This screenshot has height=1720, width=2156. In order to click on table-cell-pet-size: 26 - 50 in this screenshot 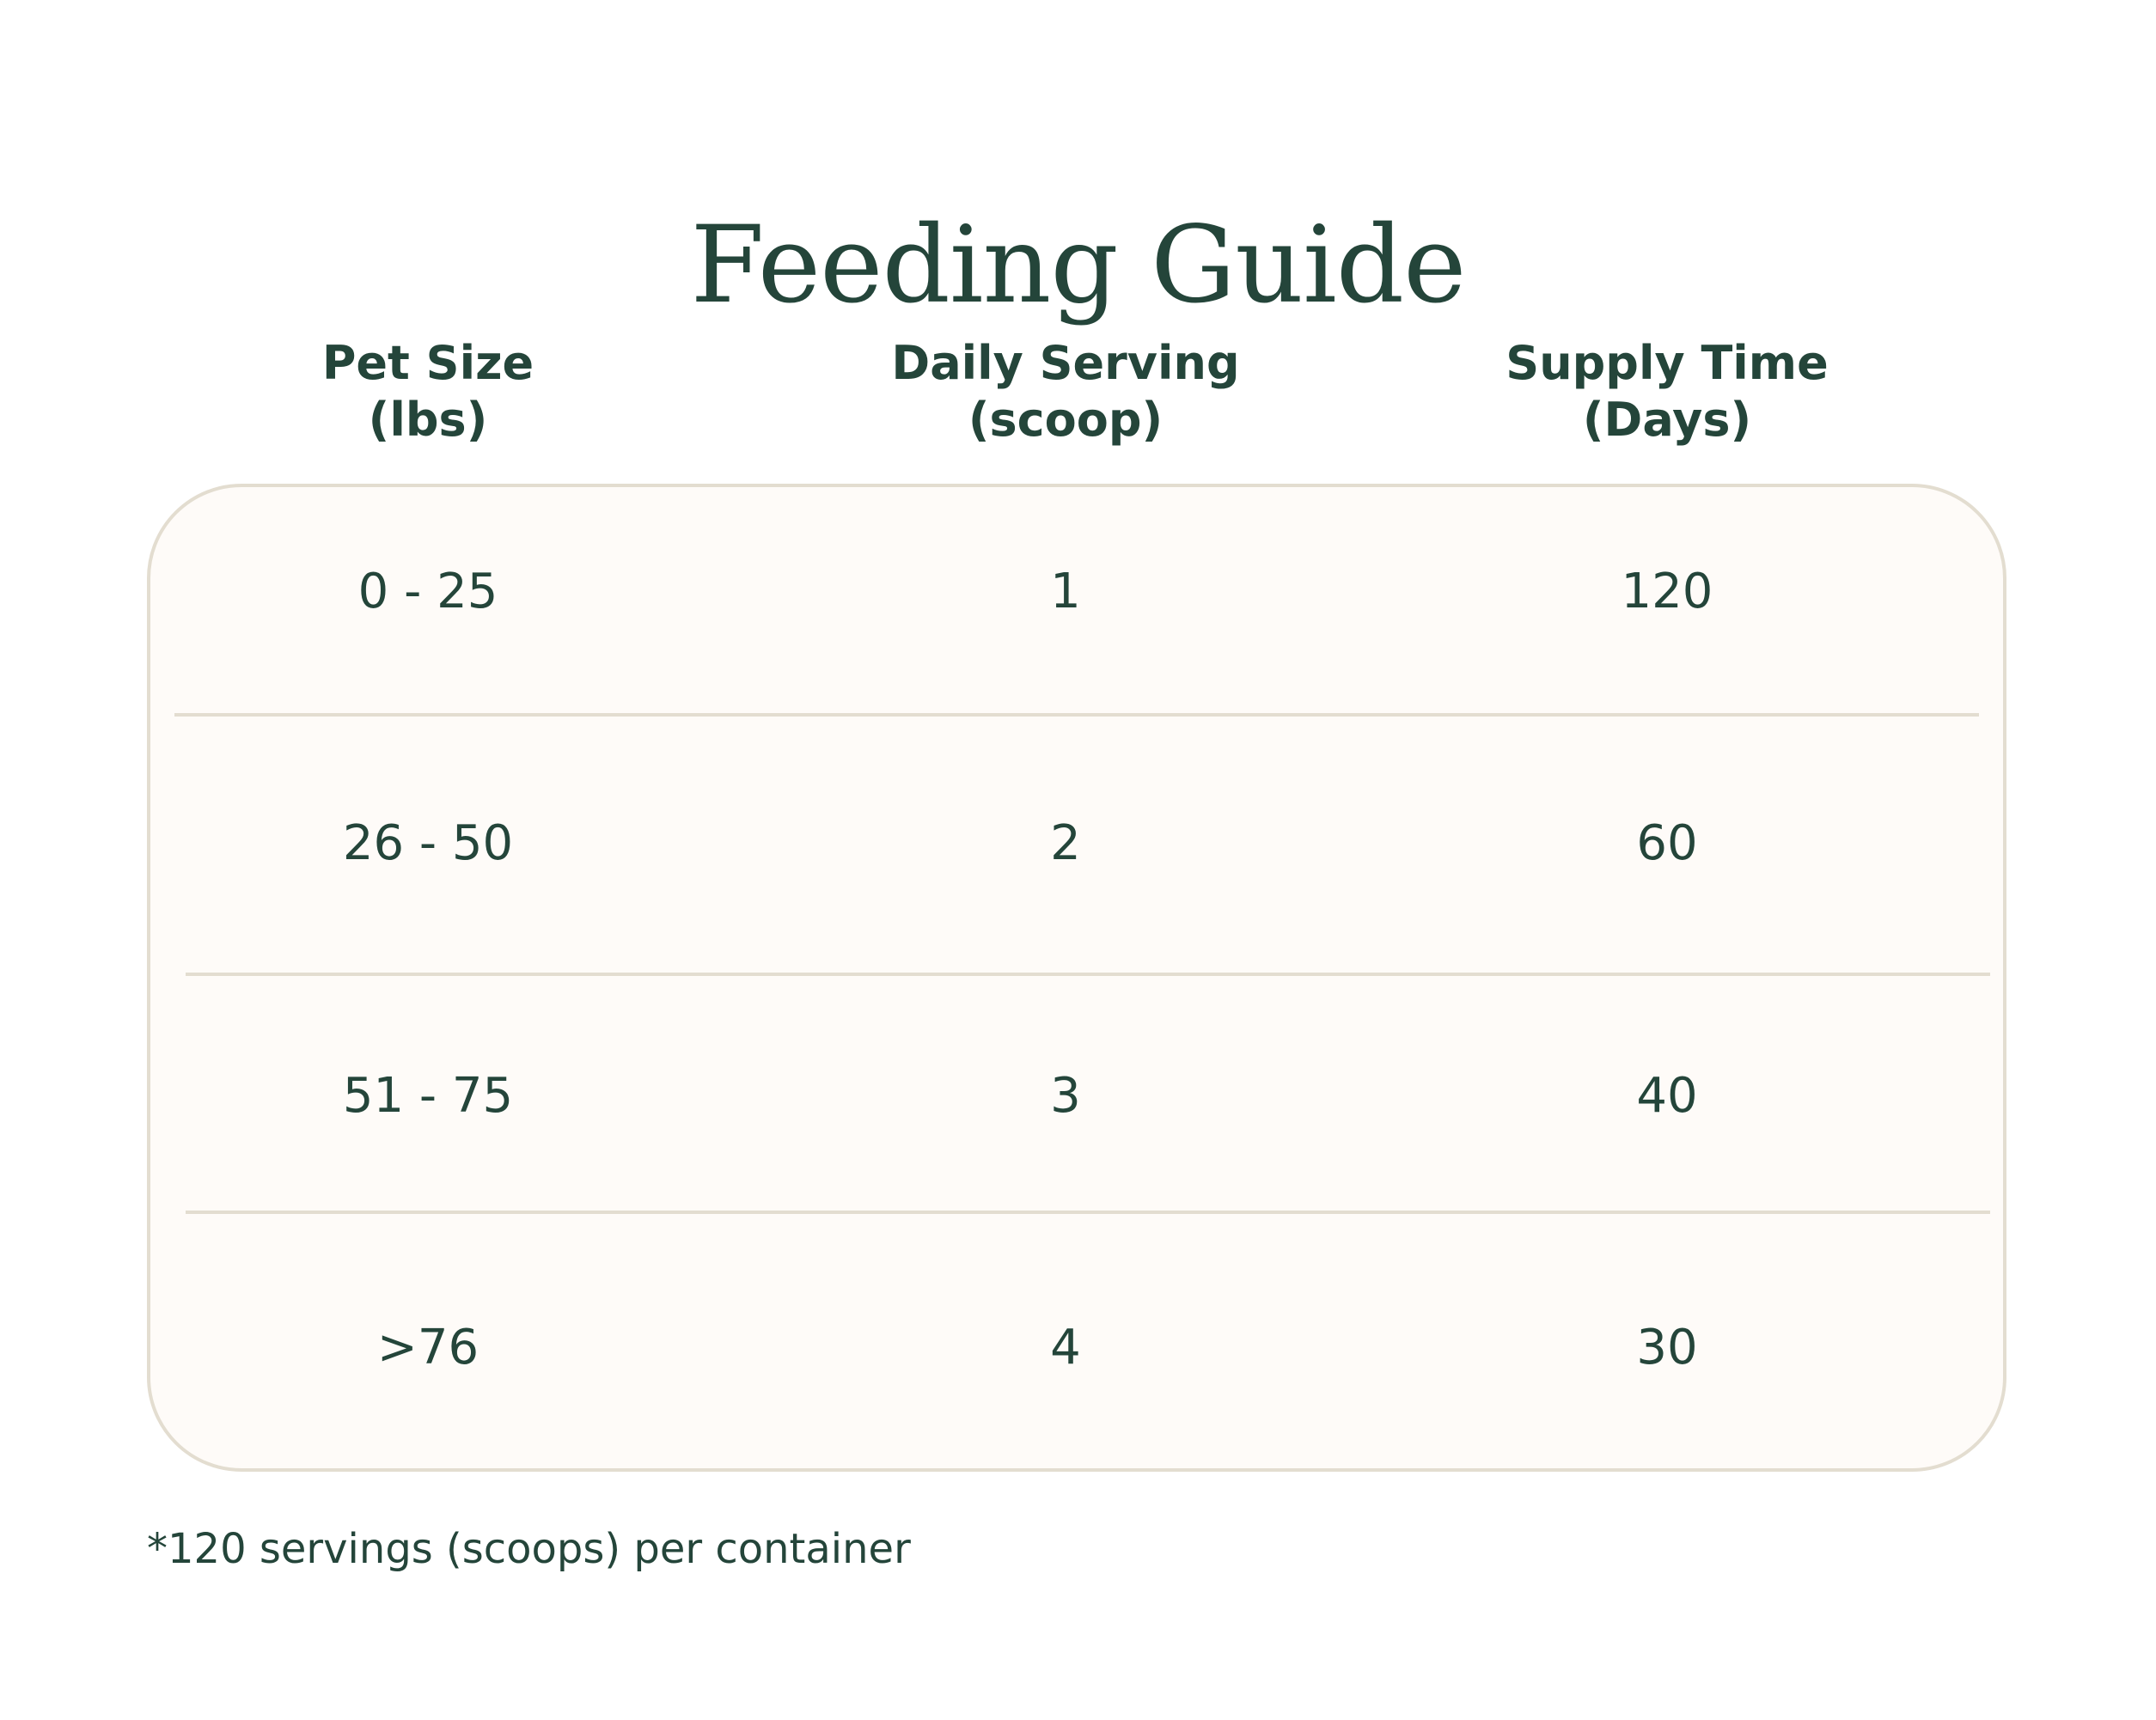, I will do `click(428, 843)`.